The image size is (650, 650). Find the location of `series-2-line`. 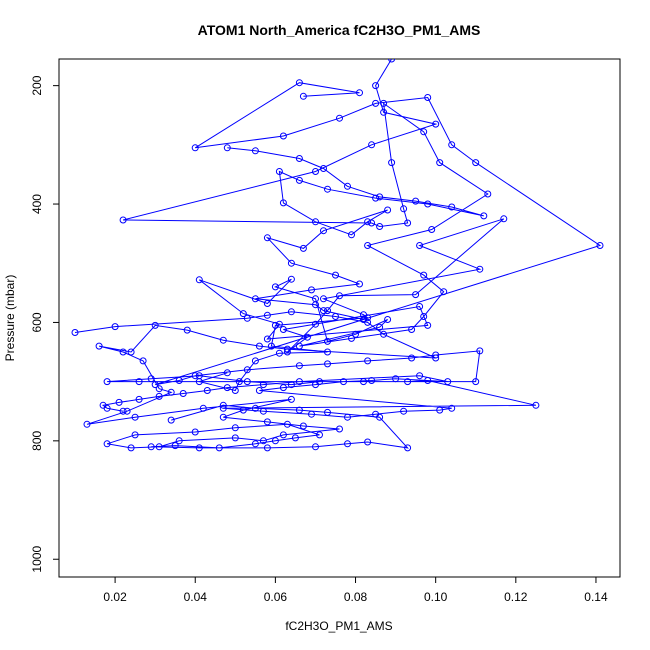

series-2-line is located at coordinates (255, 380).